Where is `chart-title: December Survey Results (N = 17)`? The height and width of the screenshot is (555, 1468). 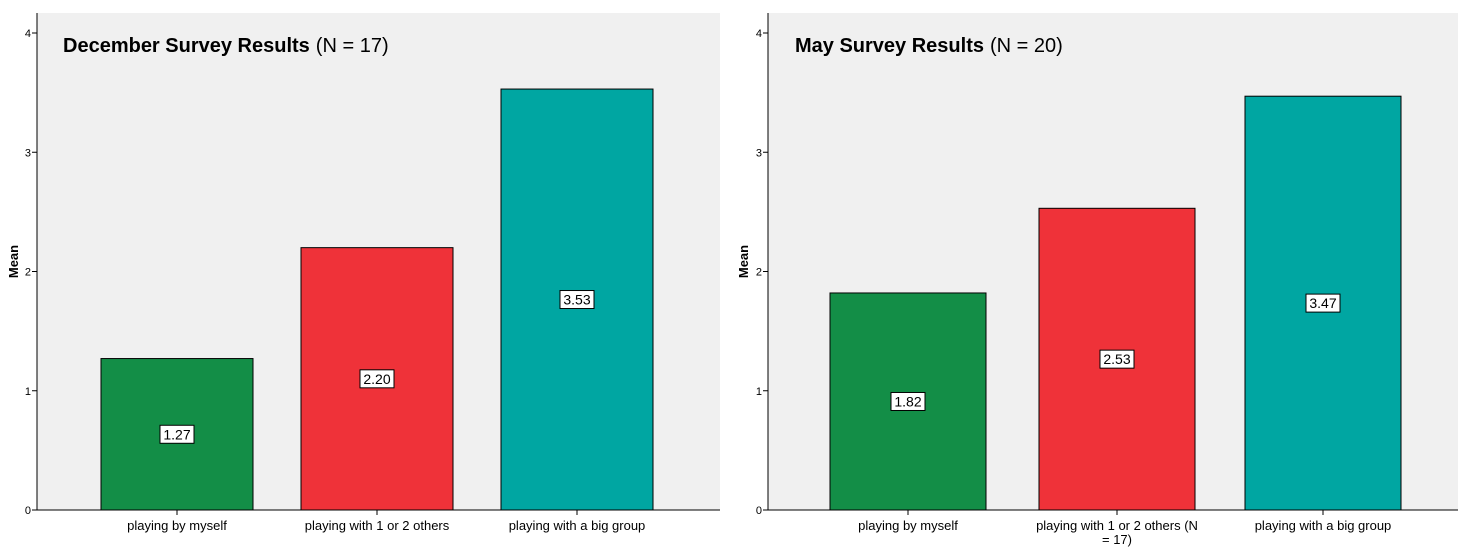
chart-title: December Survey Results (N = 17) is located at coordinates (226, 46).